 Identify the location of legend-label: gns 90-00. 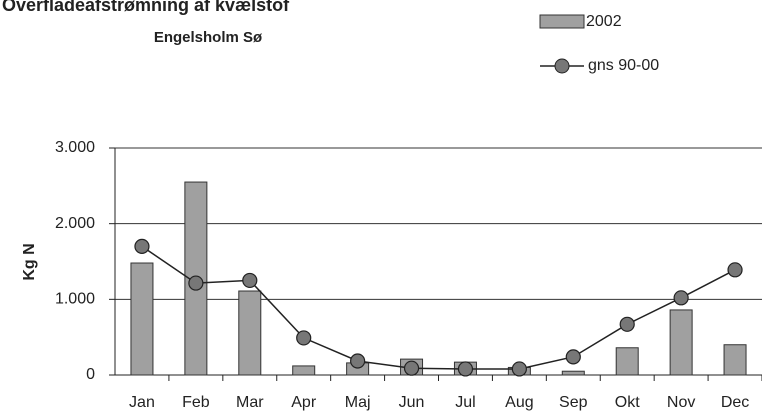
(623, 65).